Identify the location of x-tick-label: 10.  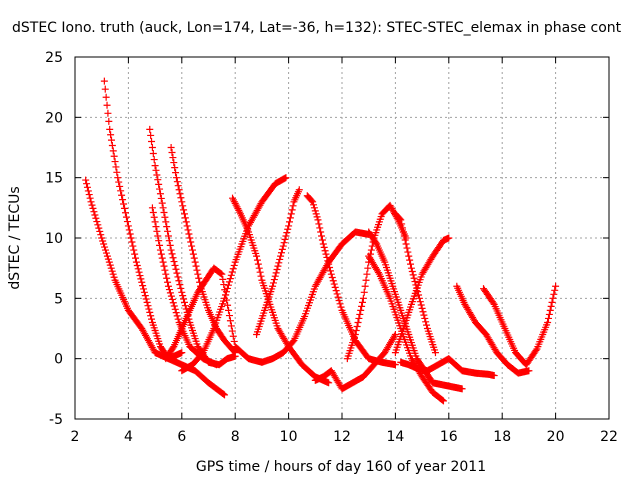
(289, 437).